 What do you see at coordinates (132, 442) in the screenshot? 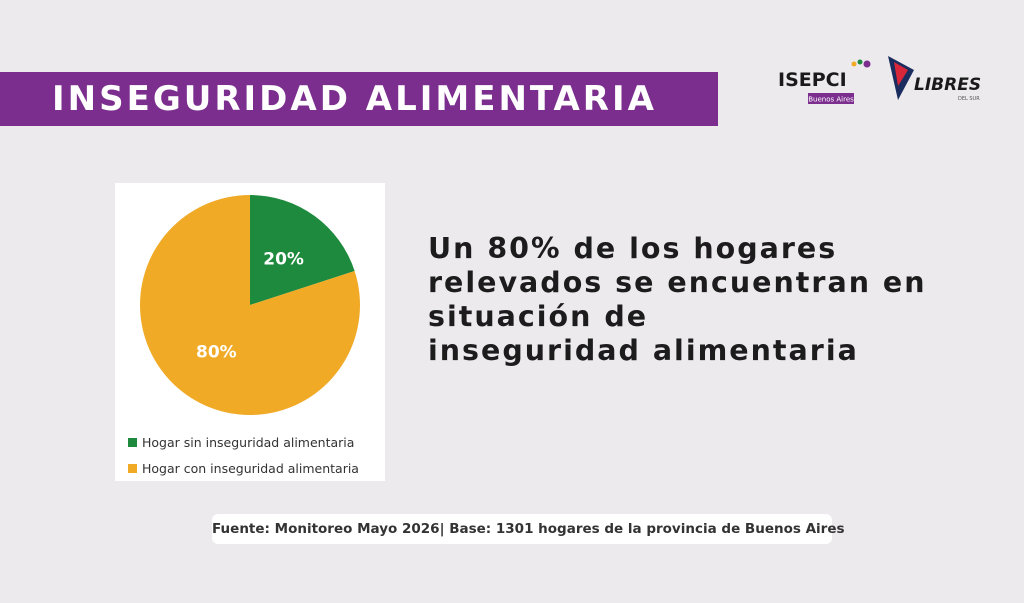
I see `legend-swatch-green` at bounding box center [132, 442].